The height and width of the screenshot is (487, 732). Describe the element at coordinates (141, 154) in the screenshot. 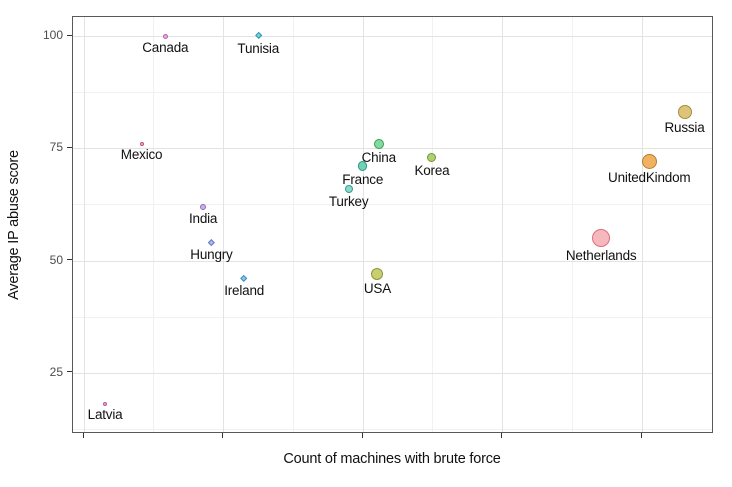

I see `point-label-mexico: Mexico` at that location.